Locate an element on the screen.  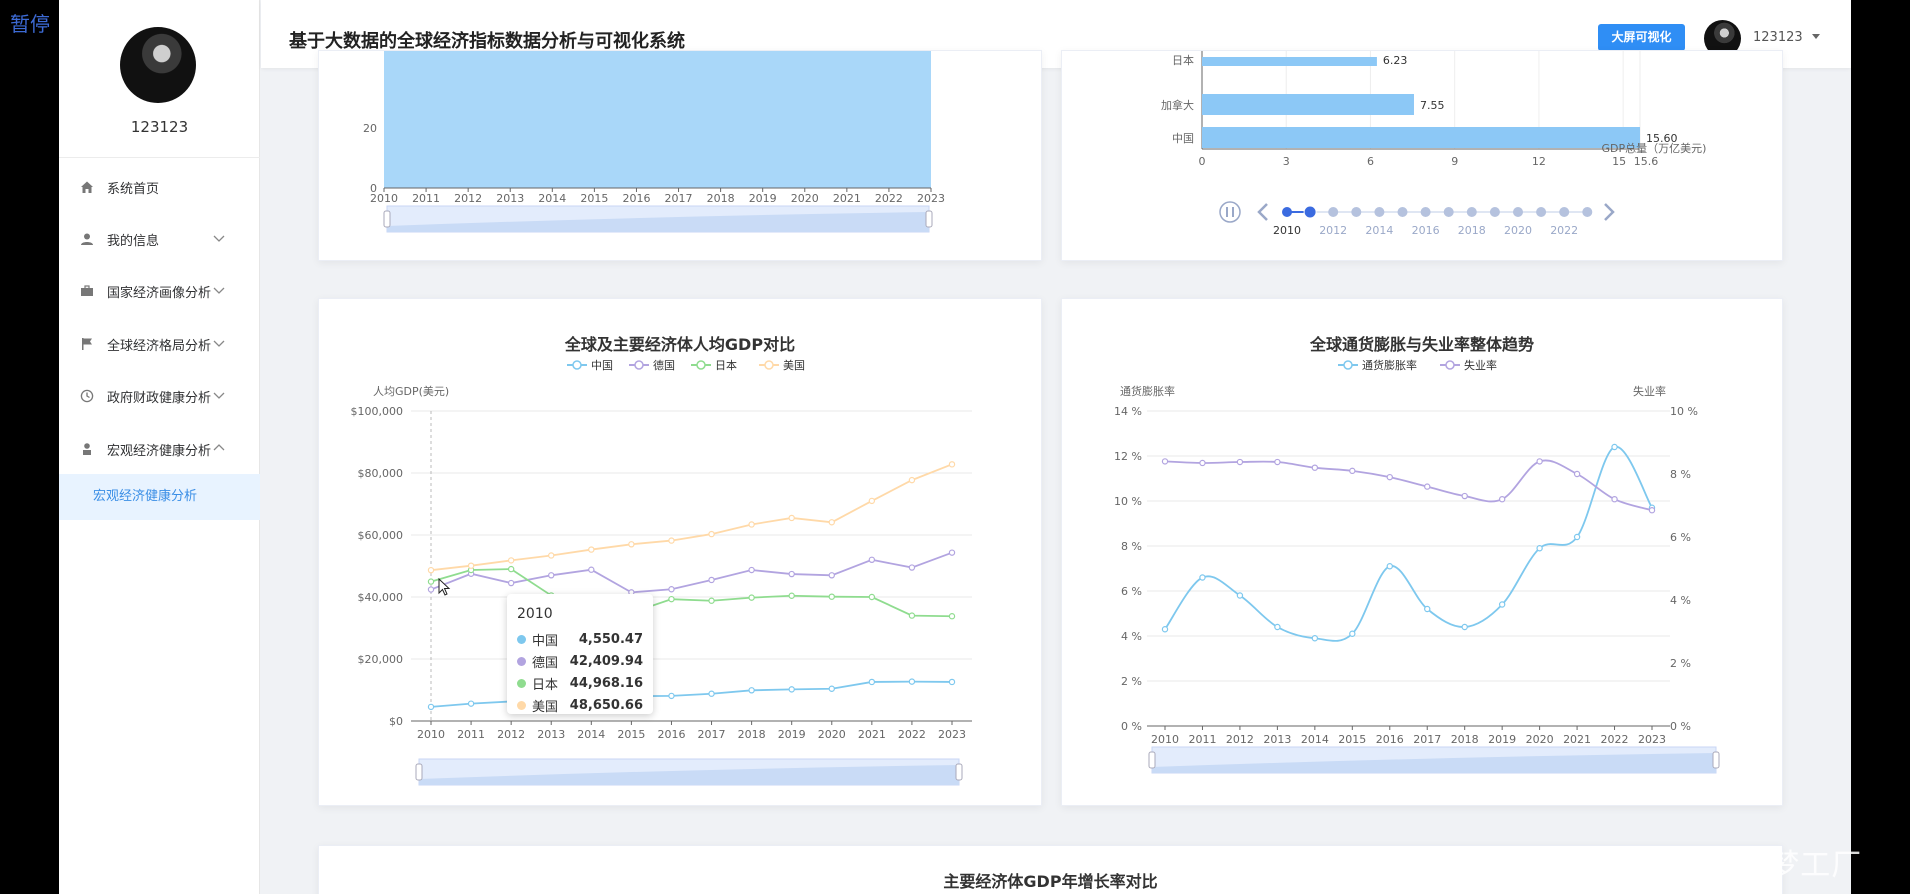
bar-value-label: 6.23 is located at coordinates (1395, 60).